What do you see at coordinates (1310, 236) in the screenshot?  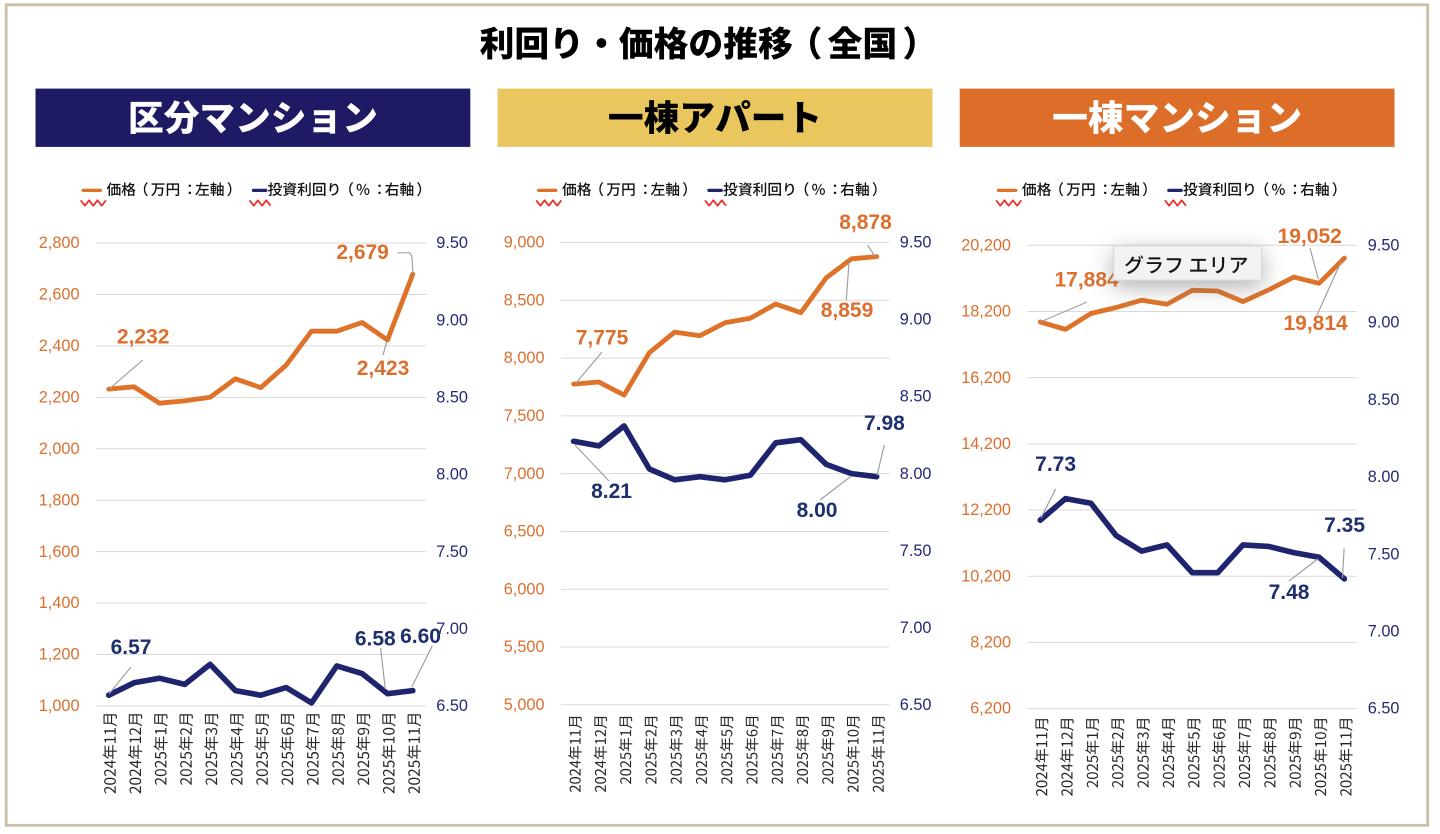 I see `svg-text: 19,052` at bounding box center [1310, 236].